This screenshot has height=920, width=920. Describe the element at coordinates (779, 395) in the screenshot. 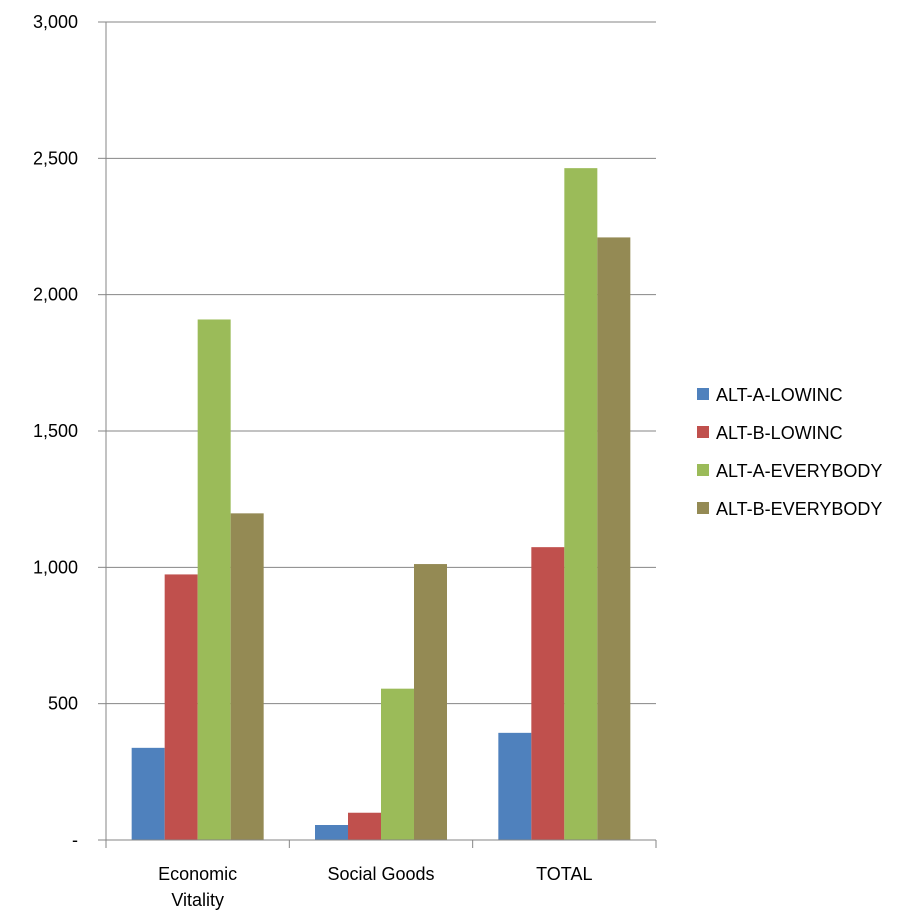

I see `legend-label: ALT-A-LOWINC` at that location.